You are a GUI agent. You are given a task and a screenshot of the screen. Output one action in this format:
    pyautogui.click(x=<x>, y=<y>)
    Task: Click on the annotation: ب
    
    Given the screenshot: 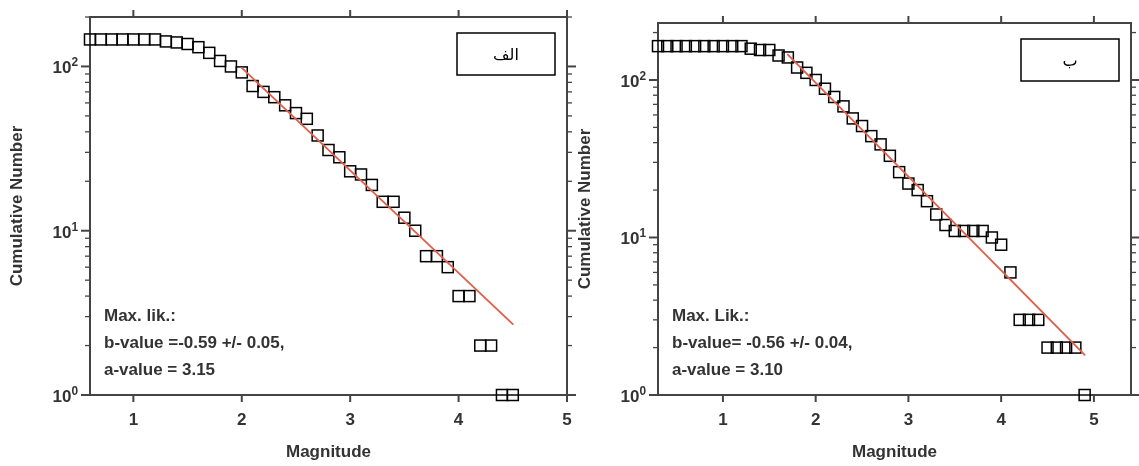 What is the action you would take?
    pyautogui.click(x=1070, y=60)
    